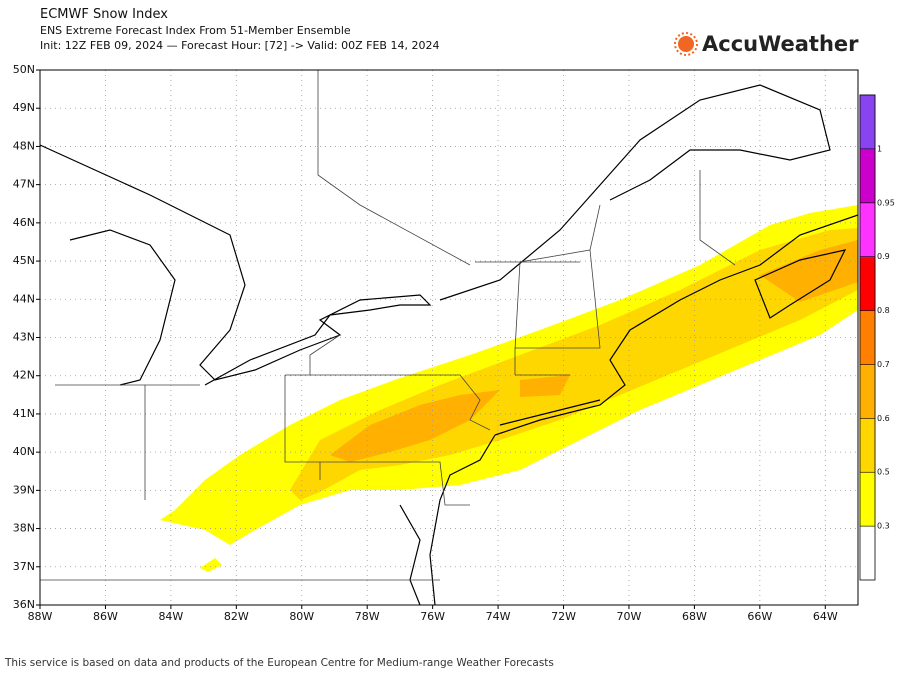 Image resolution: width=900 pixels, height=675 pixels. I want to click on logo: AccuWeather, so click(766, 44).